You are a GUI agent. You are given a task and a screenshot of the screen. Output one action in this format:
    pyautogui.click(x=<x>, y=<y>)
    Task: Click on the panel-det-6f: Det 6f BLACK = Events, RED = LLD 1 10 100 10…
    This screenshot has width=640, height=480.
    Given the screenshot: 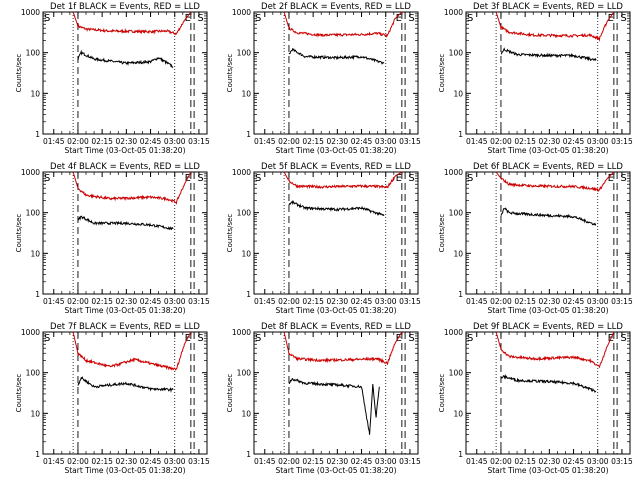 What is the action you would take?
    pyautogui.click(x=535, y=238)
    